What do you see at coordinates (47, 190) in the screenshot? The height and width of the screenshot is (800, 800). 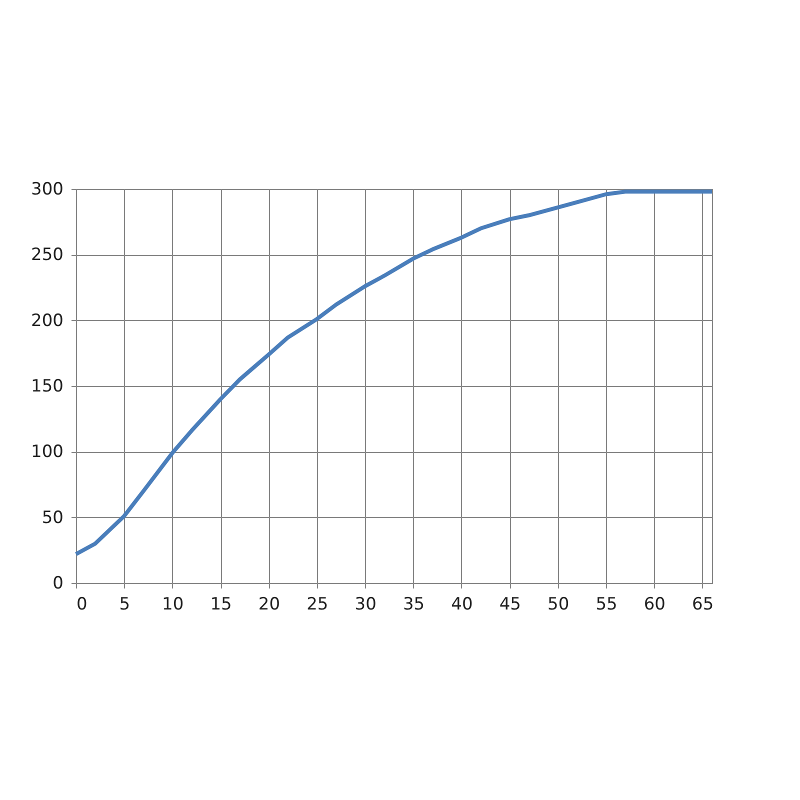 I see `y-tick-label: 300` at bounding box center [47, 190].